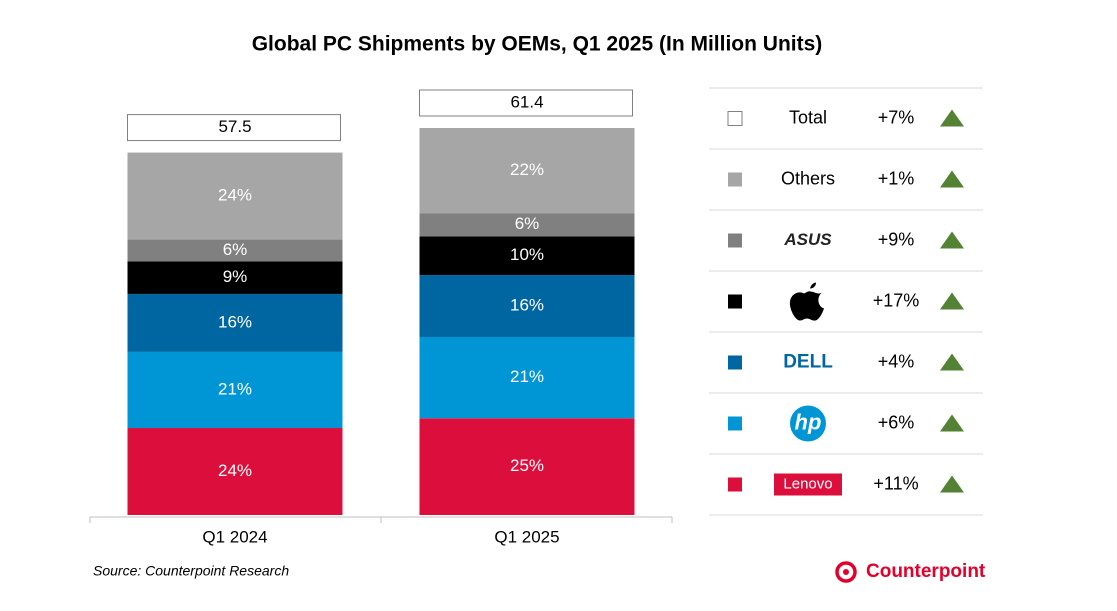 Image resolution: width=1117 pixels, height=611 pixels. I want to click on total-label: 61.4, so click(526, 101).